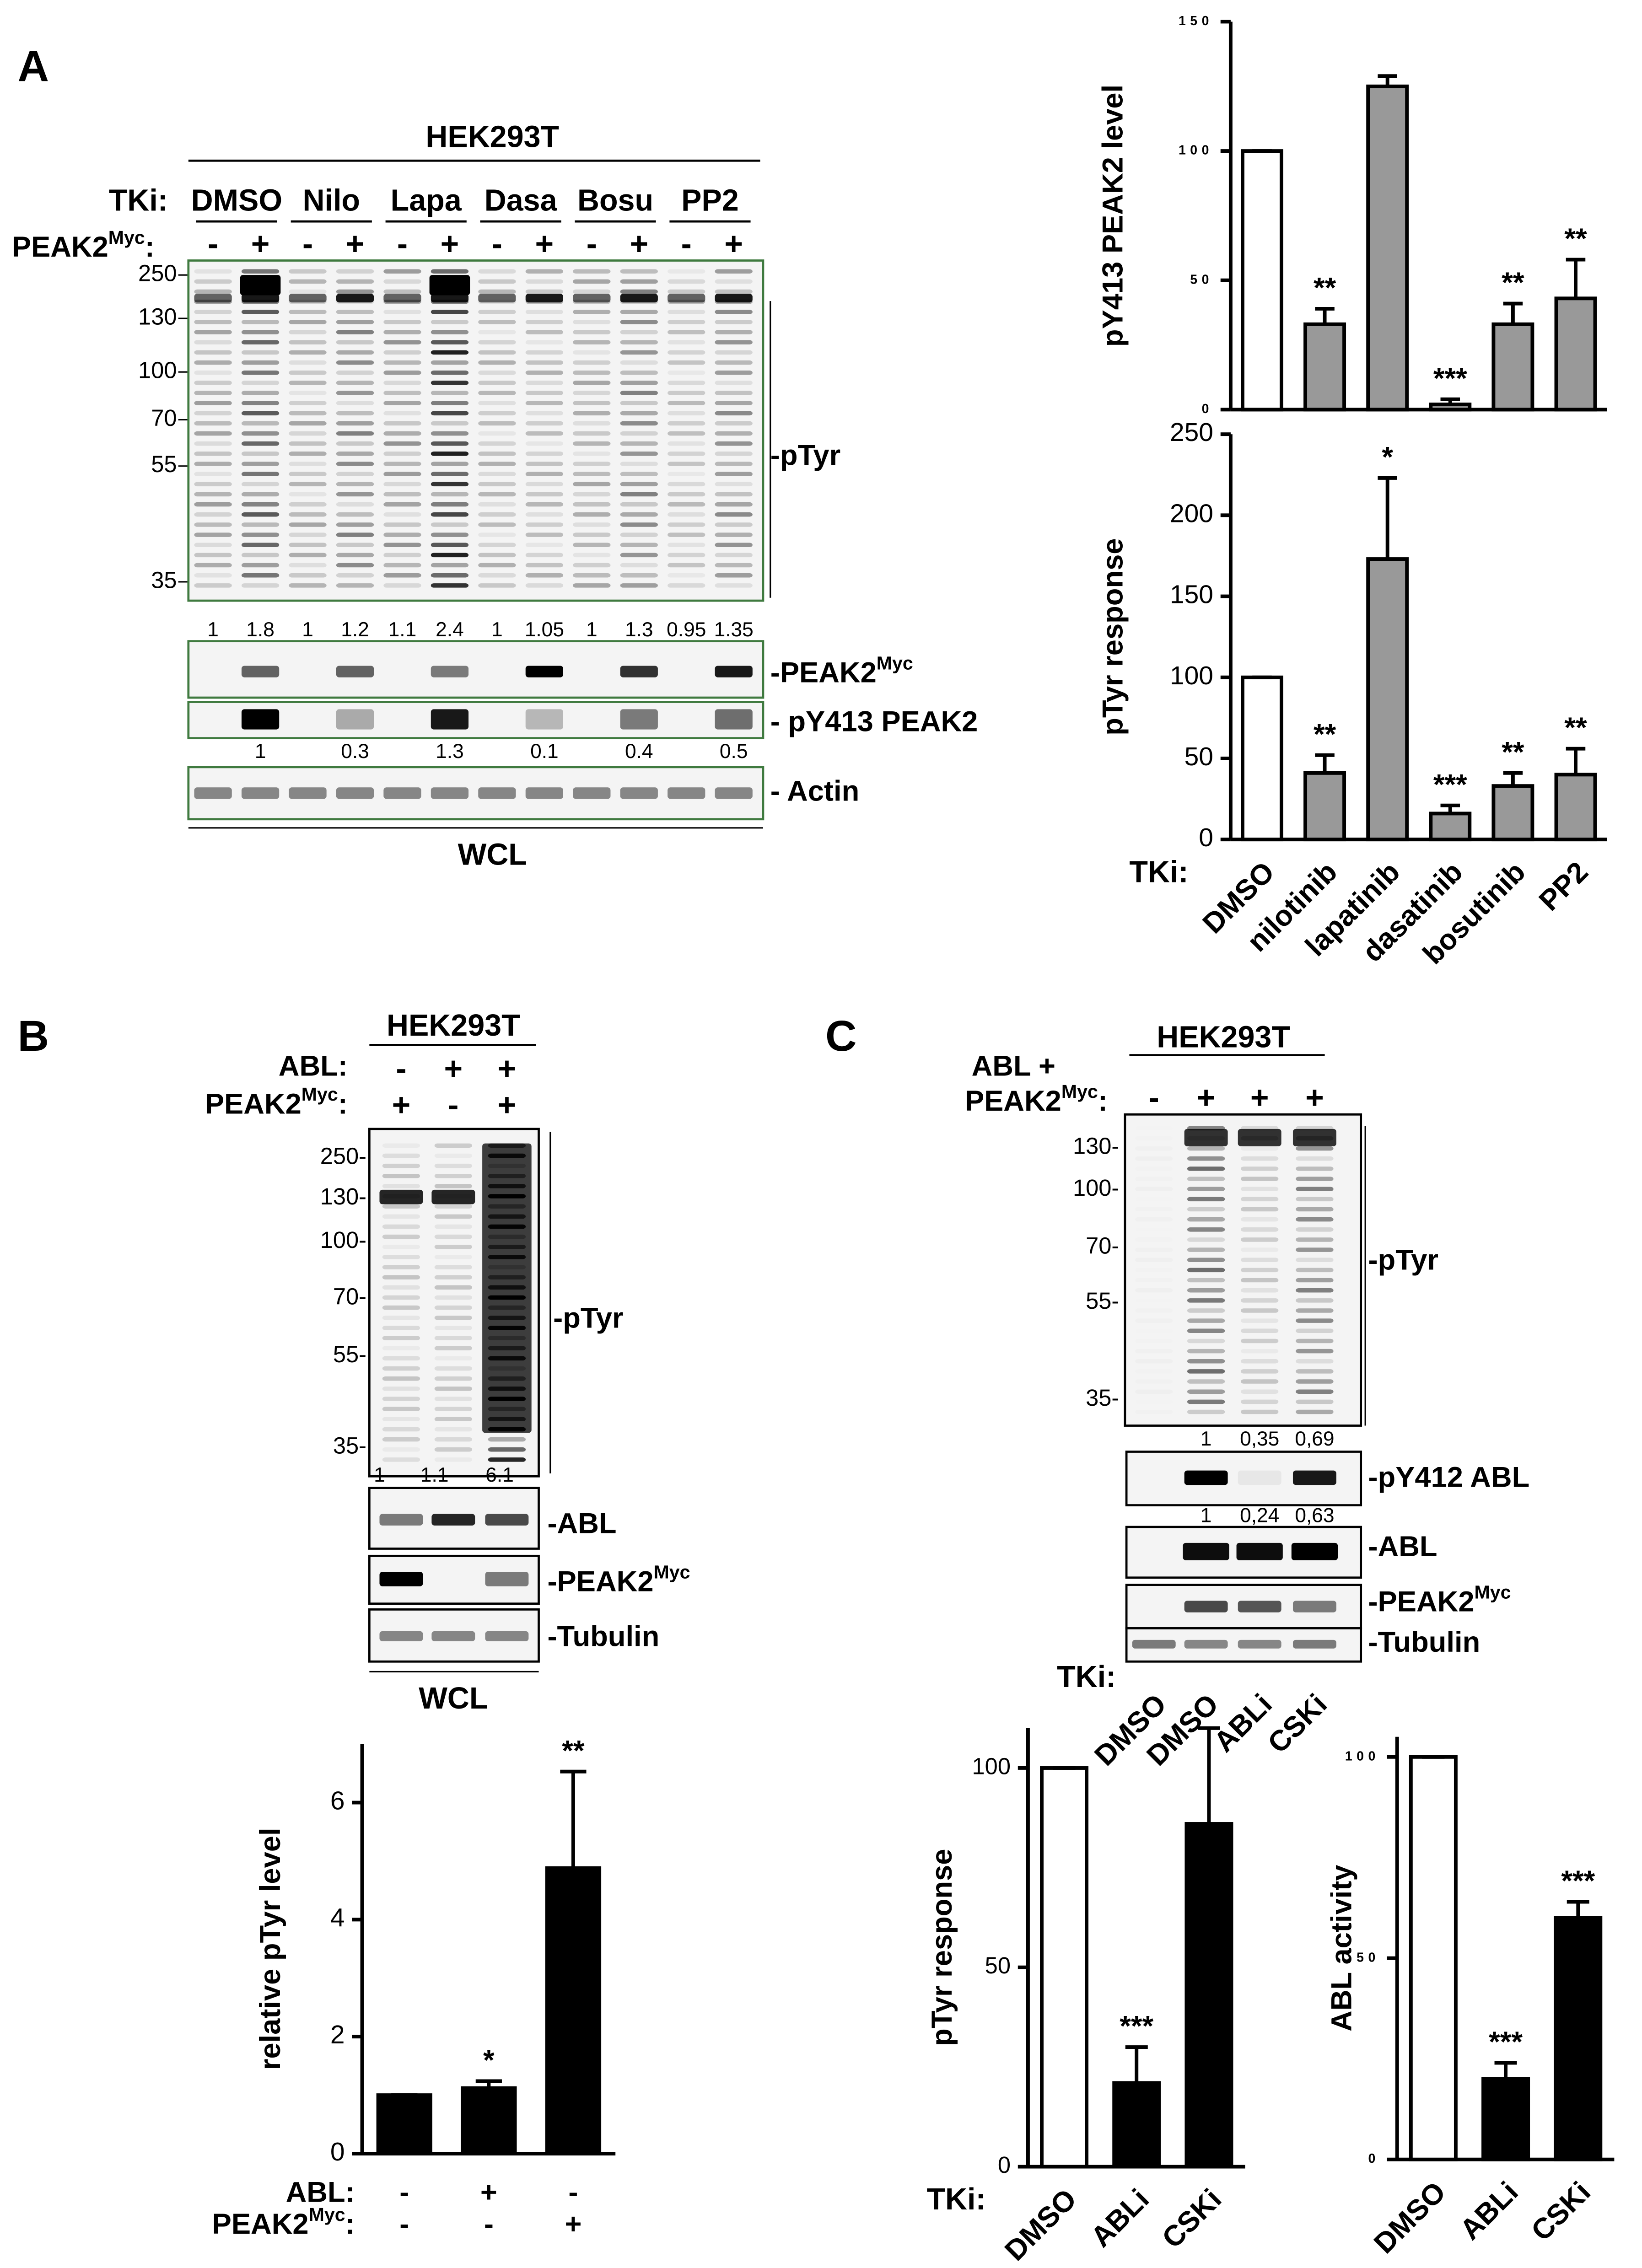 The image size is (1642, 2268). What do you see at coordinates (158, 273) in the screenshot?
I see `mw-marker: 250` at bounding box center [158, 273].